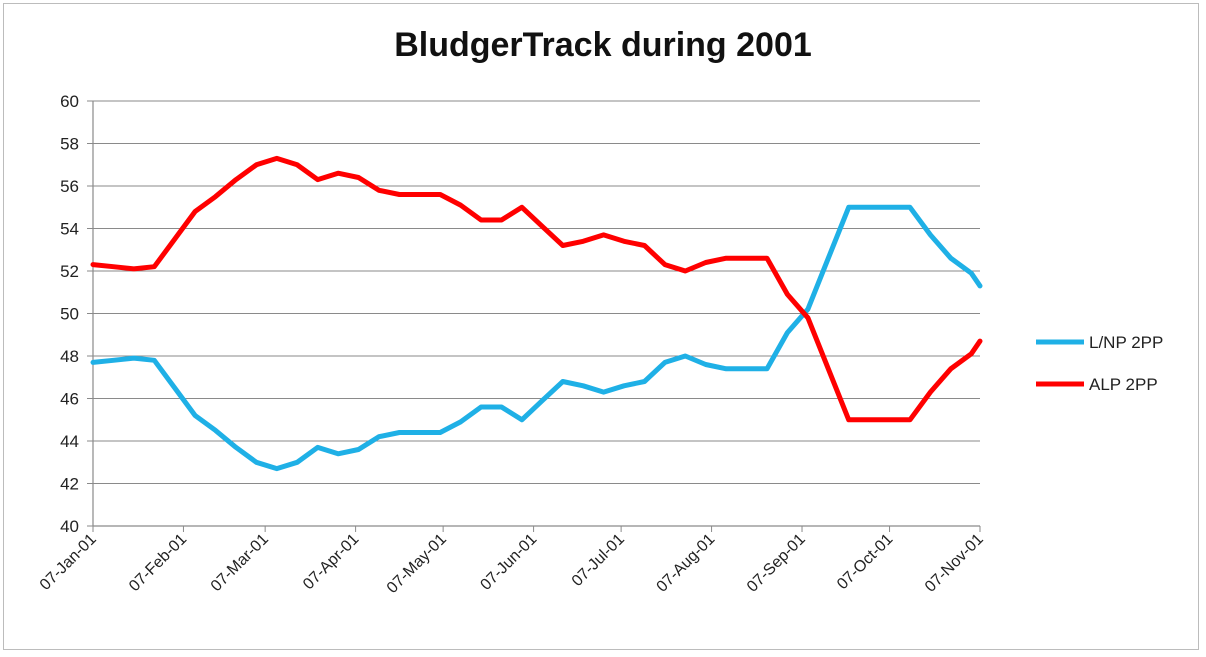  Describe the element at coordinates (69, 484) in the screenshot. I see `y-tick-label: 42` at that location.